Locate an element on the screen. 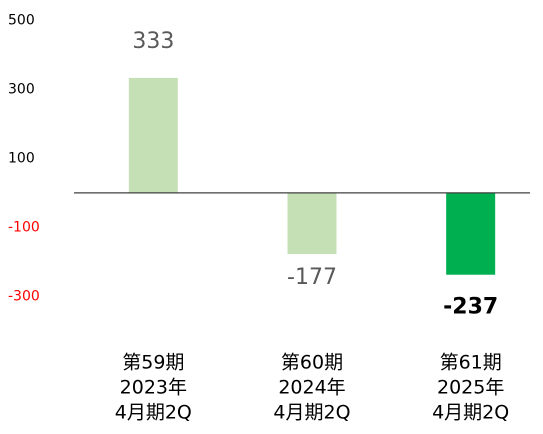 The width and height of the screenshot is (543, 434). x-tick-label: 2023年 is located at coordinates (153, 388).